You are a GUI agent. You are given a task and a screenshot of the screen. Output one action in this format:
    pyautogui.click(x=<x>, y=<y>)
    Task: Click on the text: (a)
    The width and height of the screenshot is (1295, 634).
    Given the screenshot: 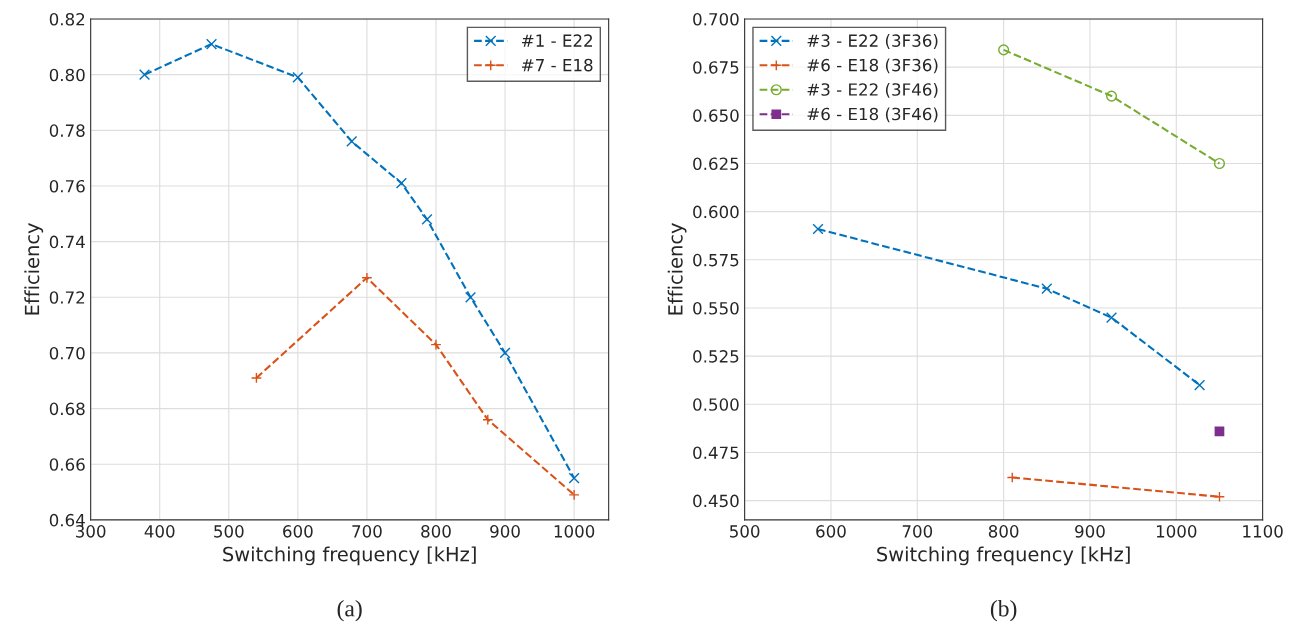 What is the action you would take?
    pyautogui.click(x=349, y=610)
    